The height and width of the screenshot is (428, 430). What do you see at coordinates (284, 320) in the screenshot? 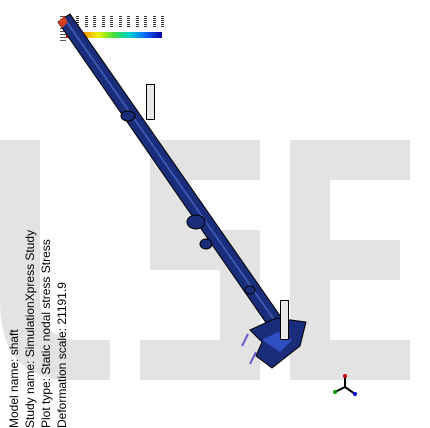
I see `min-value-probe` at bounding box center [284, 320].